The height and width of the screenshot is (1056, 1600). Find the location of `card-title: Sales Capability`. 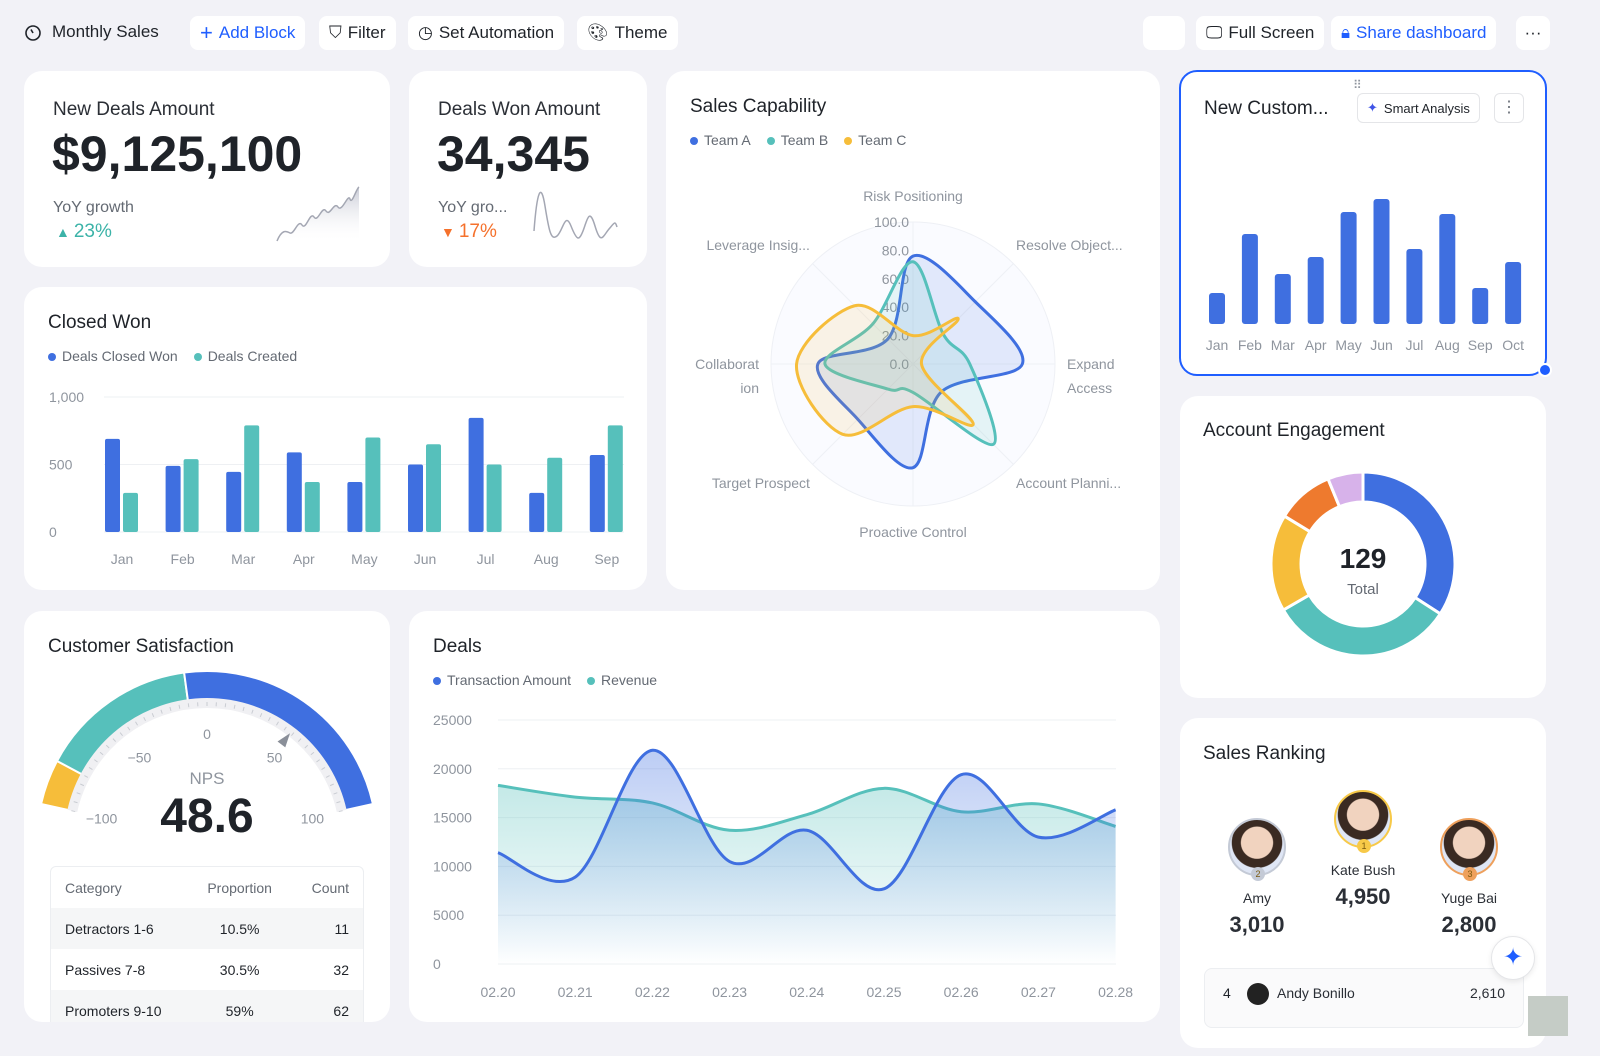

card-title: Sales Capability is located at coordinates (758, 106).